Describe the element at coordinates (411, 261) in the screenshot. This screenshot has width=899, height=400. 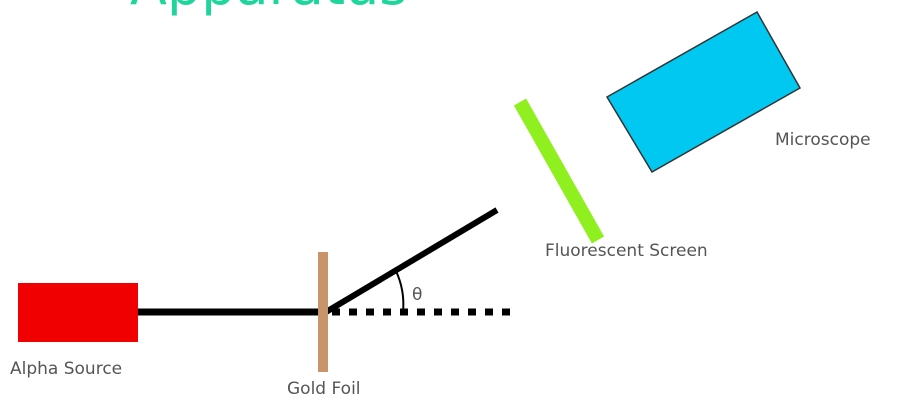
I see `deflected-beam` at that location.